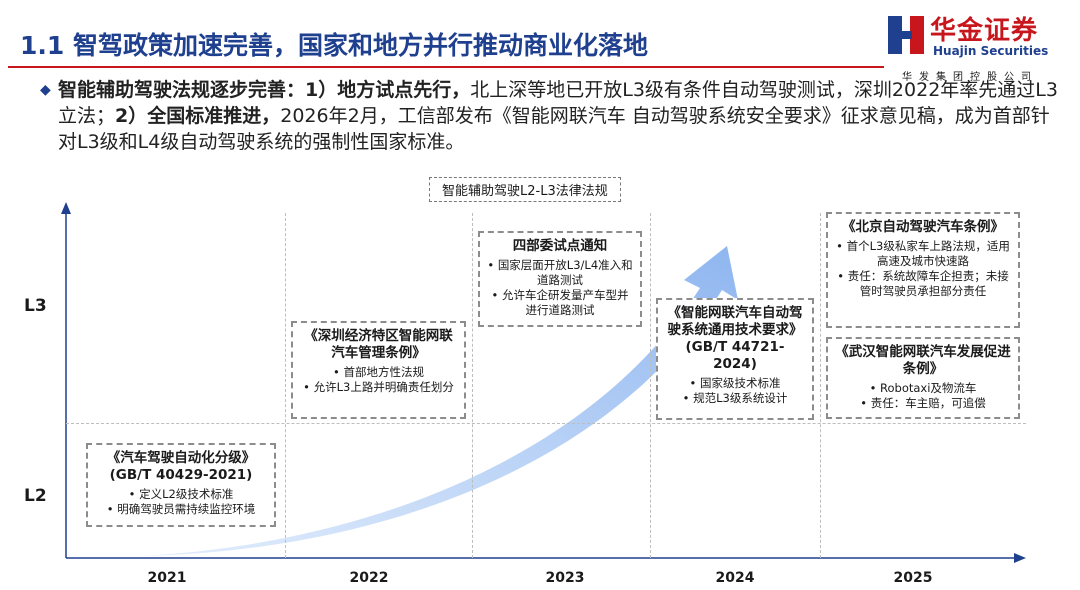 The height and width of the screenshot is (590, 1080). I want to click on regulation-title: 四部委试点通知, so click(560, 246).